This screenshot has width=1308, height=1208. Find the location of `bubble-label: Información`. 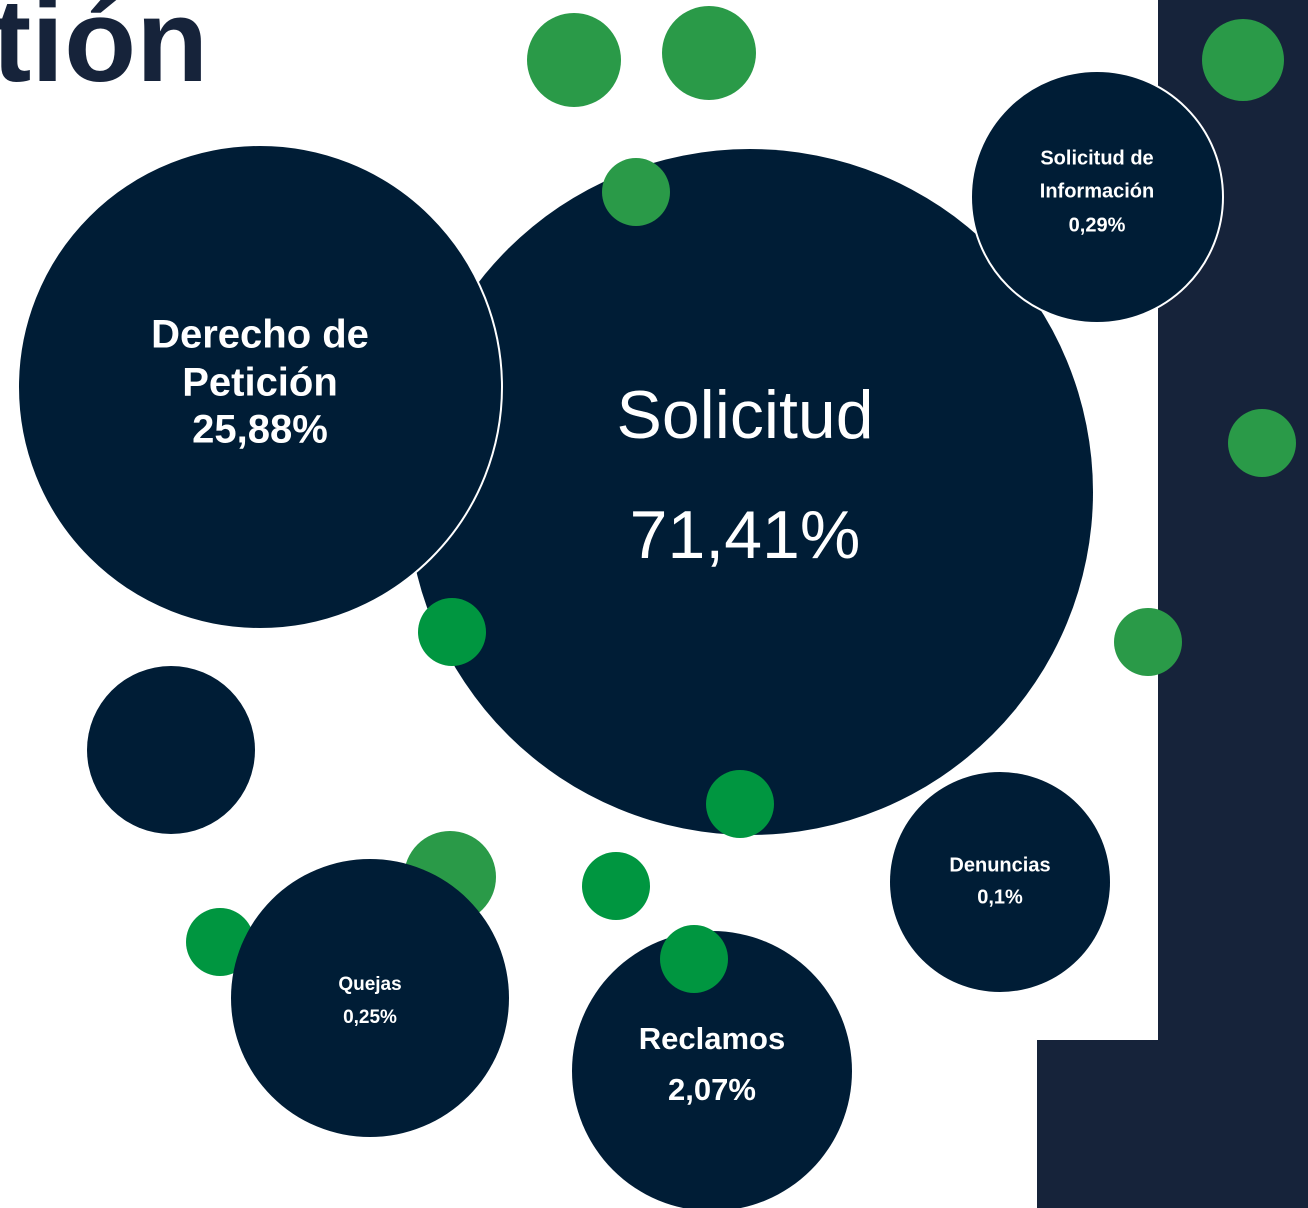

bubble-label: Información is located at coordinates (1097, 191).